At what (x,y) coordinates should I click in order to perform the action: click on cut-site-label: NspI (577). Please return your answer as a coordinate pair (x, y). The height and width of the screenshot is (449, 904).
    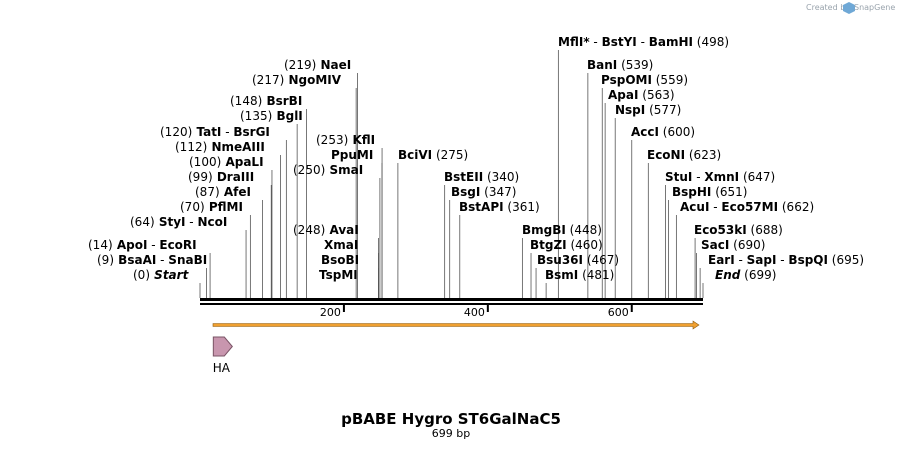
    Looking at the image, I should click on (648, 110).